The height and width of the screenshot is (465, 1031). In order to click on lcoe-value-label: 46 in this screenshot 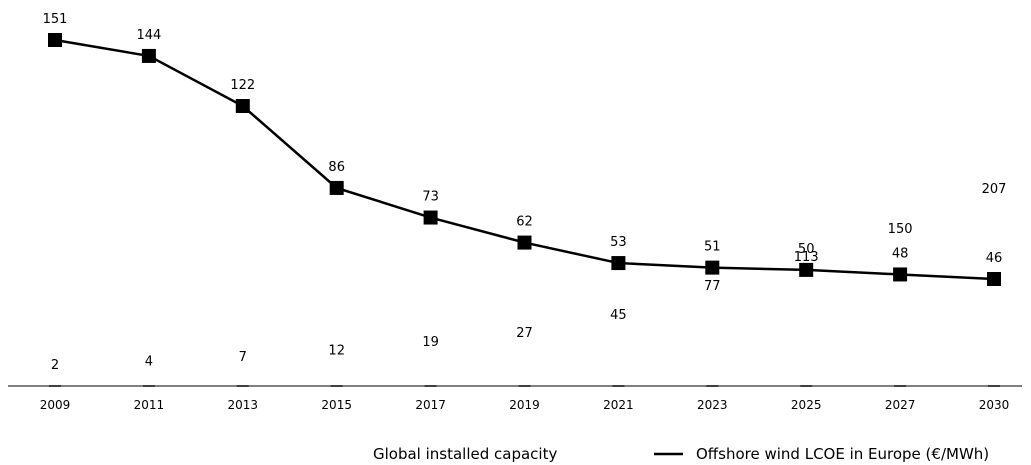, I will do `click(994, 258)`.